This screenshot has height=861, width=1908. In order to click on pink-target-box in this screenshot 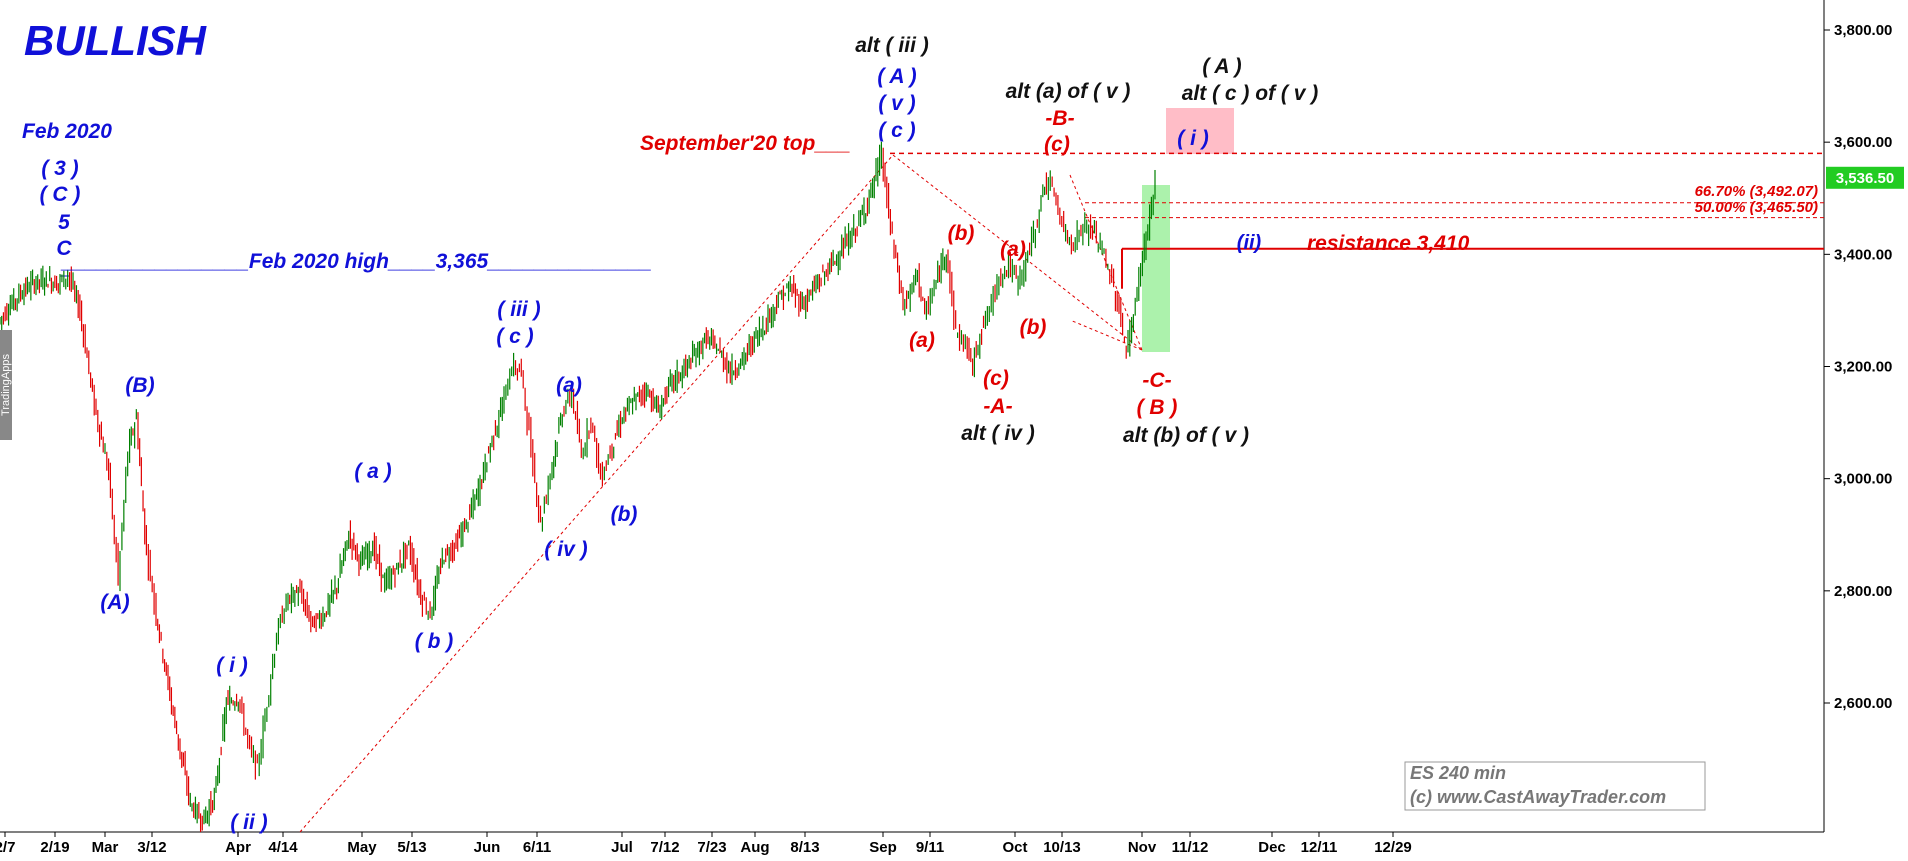, I will do `click(1200, 131)`.